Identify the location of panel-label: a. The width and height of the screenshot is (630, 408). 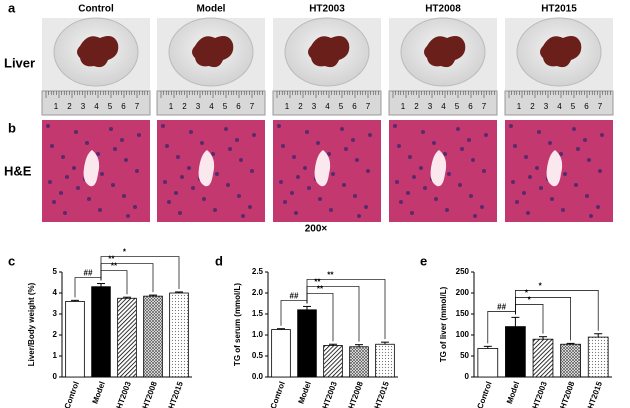
(12, 7).